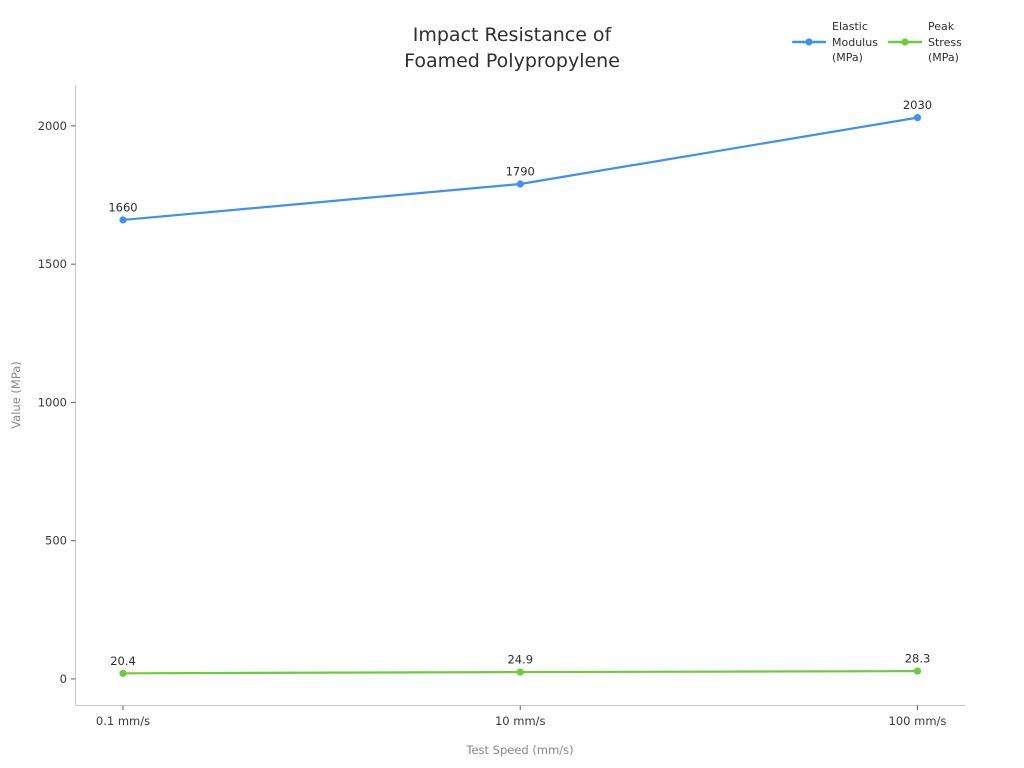 Image resolution: width=1024 pixels, height=768 pixels. Describe the element at coordinates (520, 721) in the screenshot. I see `x-tick-label: 10 mm/s` at that location.